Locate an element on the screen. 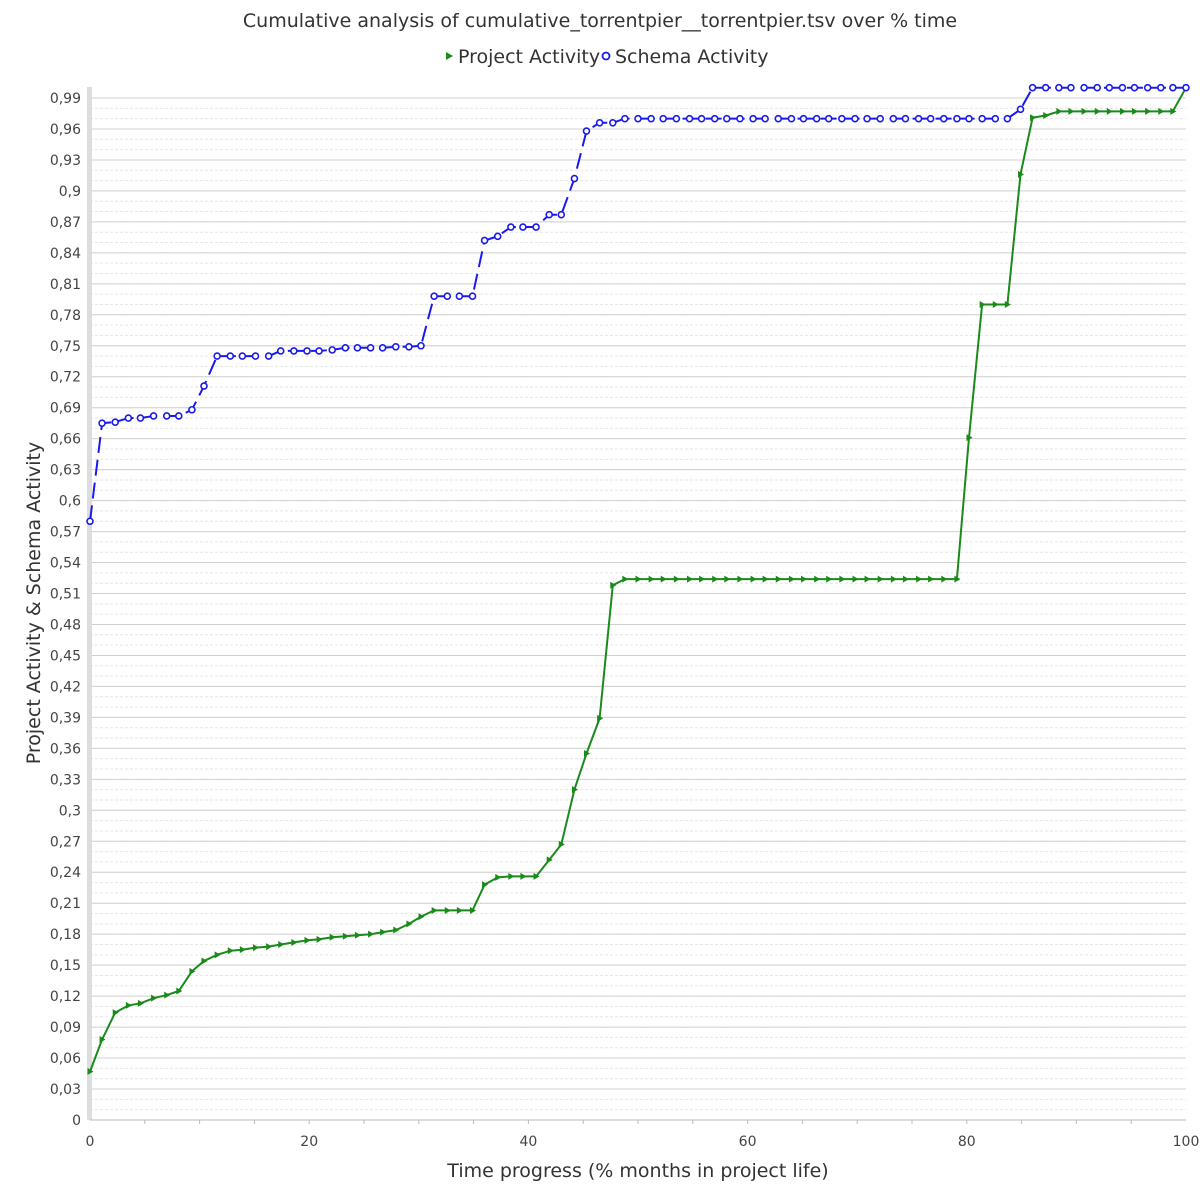 The width and height of the screenshot is (1200, 1200). y-tick-label: 0,66 is located at coordinates (65, 440).